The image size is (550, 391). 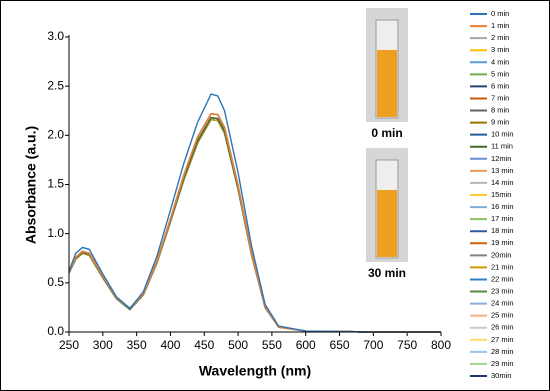 I want to click on legend-label: 14 min, so click(x=502, y=182).